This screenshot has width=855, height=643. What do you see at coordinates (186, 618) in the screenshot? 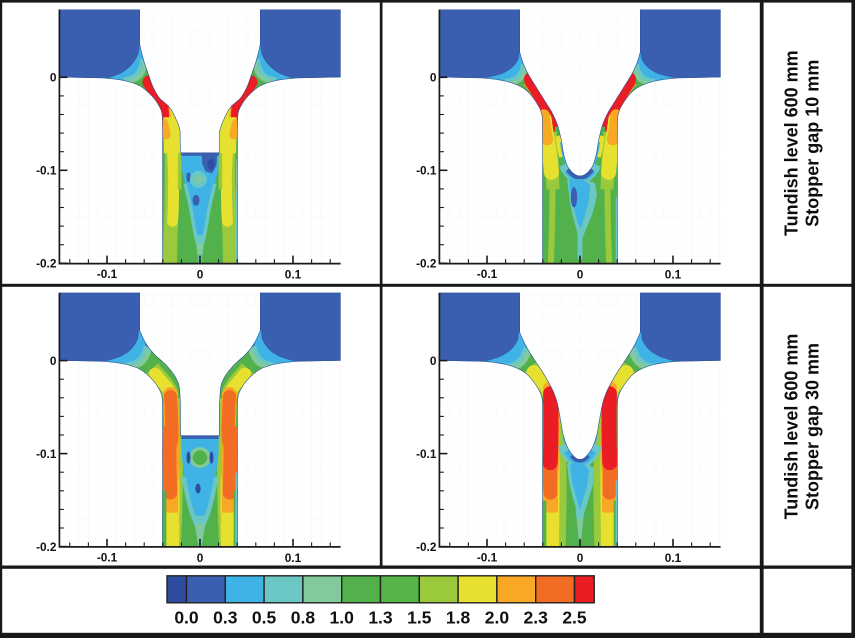
I see `svg-text: 0.0` at bounding box center [186, 618].